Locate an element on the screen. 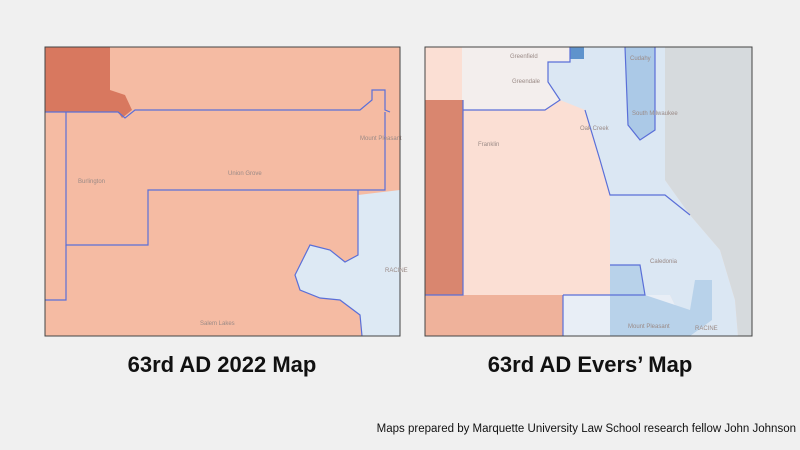  place-label: Salem Lakes is located at coordinates (217, 324).